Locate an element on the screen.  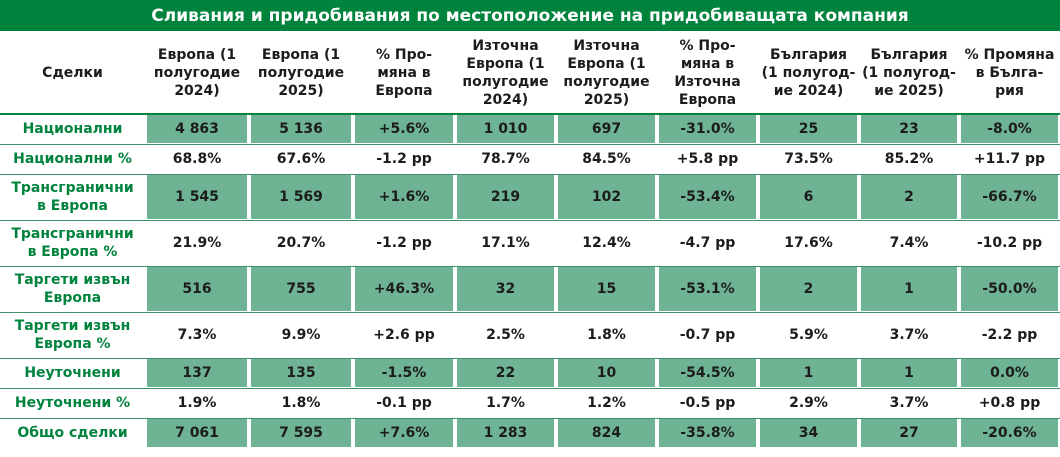
table-cell: -0.1 pp is located at coordinates (404, 402).